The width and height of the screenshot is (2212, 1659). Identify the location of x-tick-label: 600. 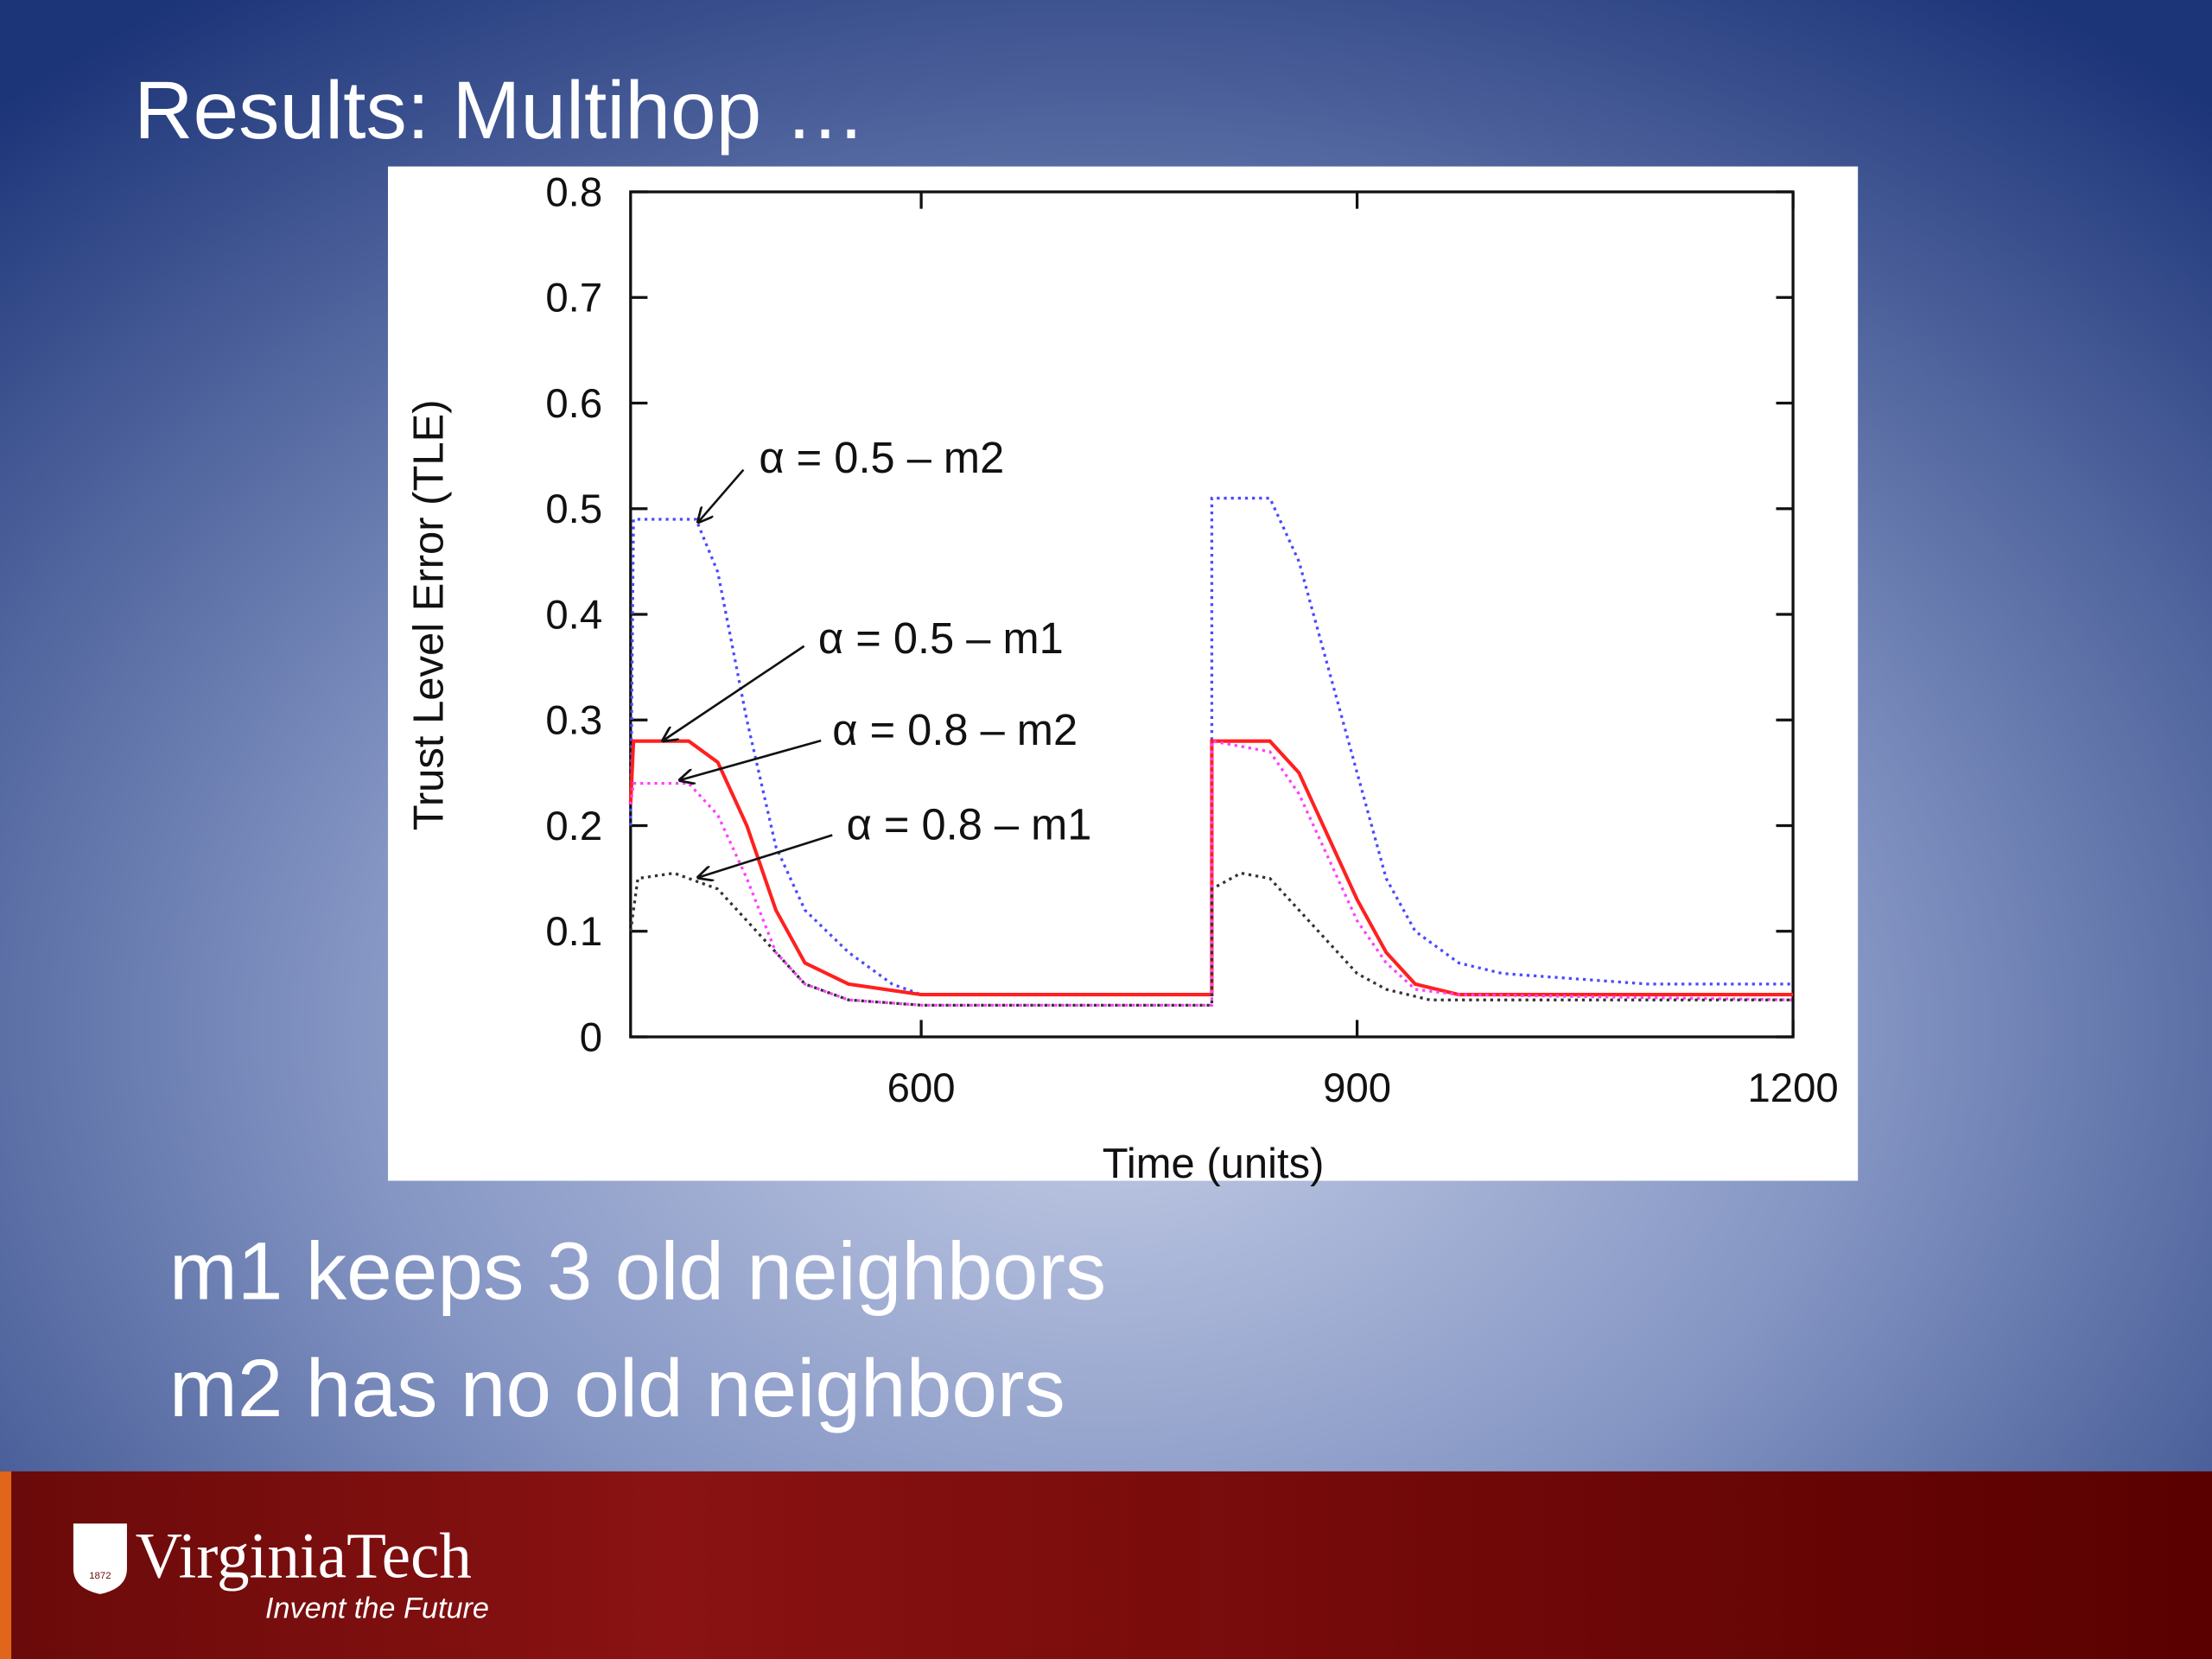
(921, 1088).